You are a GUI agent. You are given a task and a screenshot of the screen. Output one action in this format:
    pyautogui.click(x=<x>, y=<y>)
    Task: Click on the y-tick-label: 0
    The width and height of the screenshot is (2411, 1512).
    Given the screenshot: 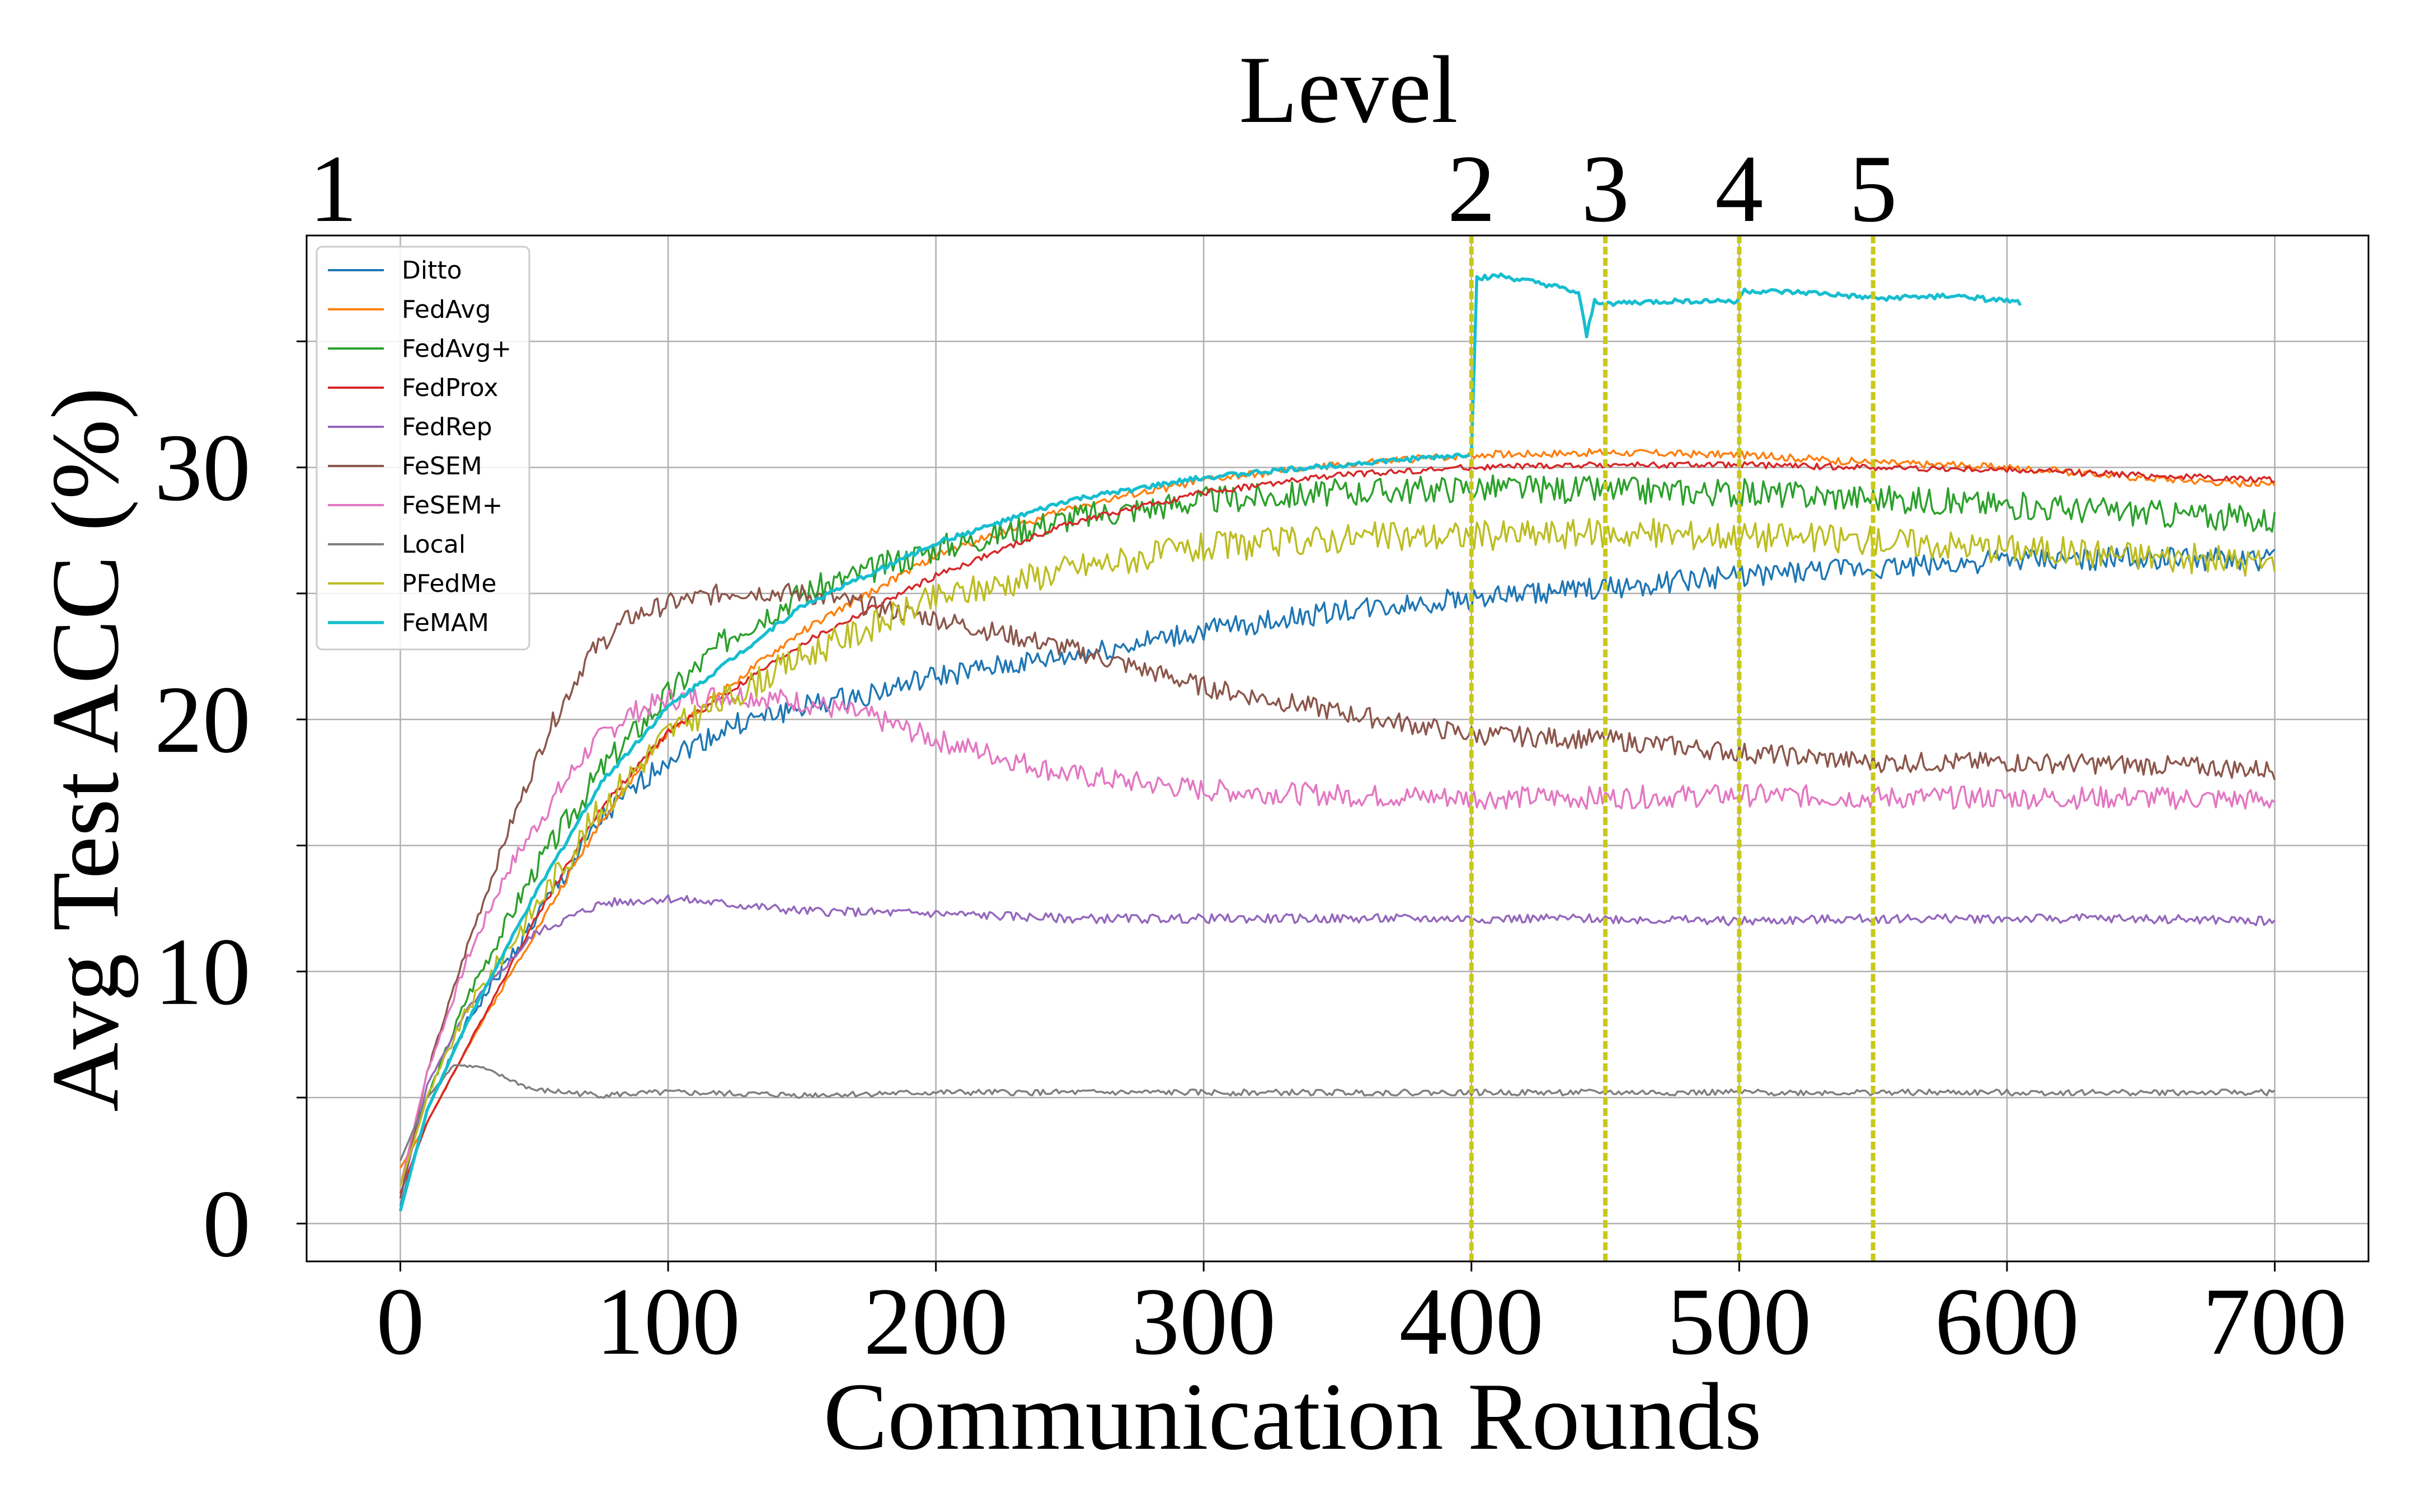 What is the action you would take?
    pyautogui.click(x=227, y=1224)
    